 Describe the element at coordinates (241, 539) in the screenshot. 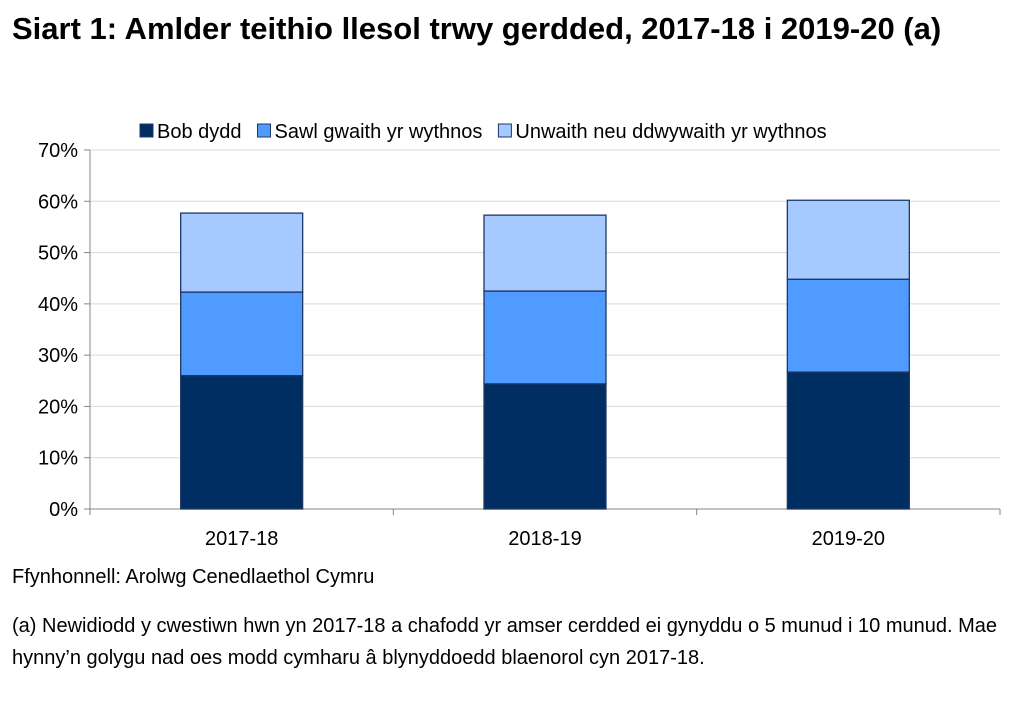

I see `x-tick-label: 2017-18` at that location.